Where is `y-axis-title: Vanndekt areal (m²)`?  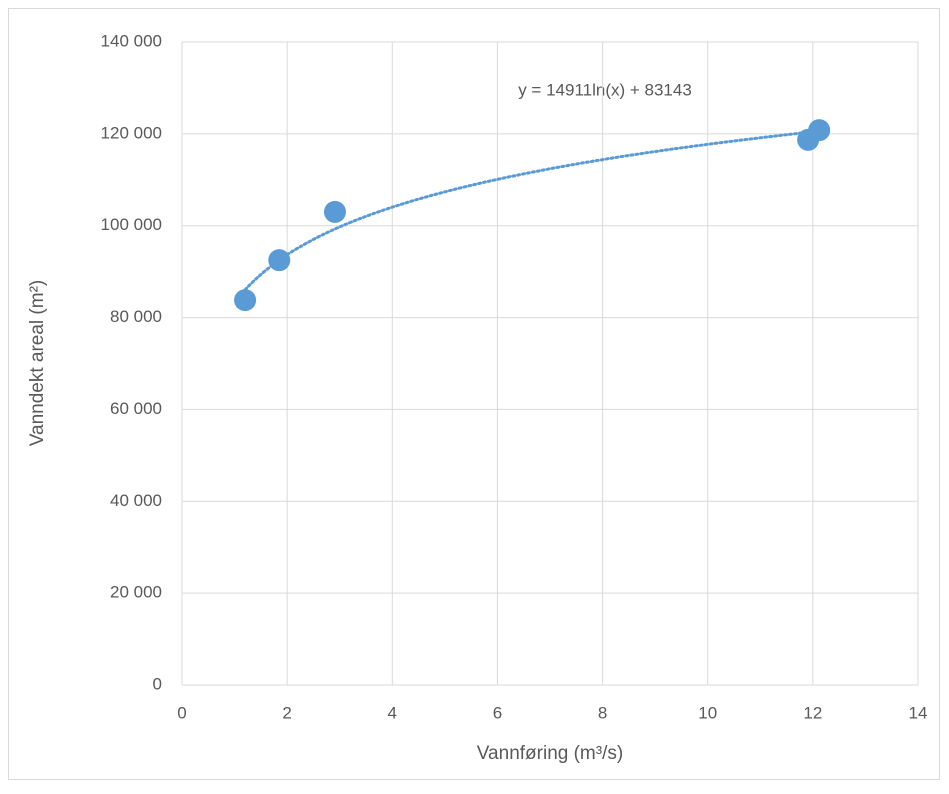
y-axis-title: Vanndekt areal (m²) is located at coordinates (37, 363).